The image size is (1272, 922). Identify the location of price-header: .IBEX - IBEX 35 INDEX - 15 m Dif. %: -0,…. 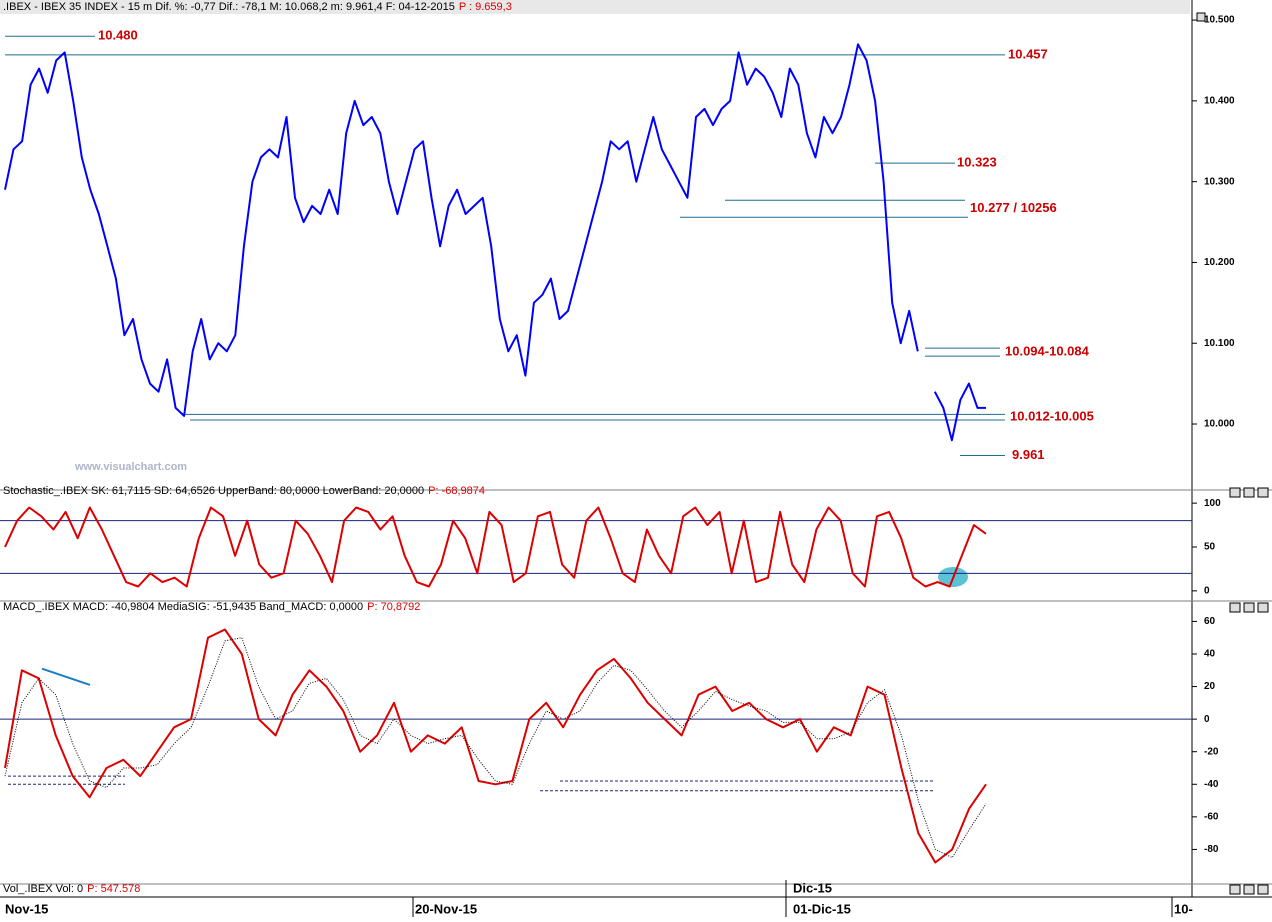
(257, 7).